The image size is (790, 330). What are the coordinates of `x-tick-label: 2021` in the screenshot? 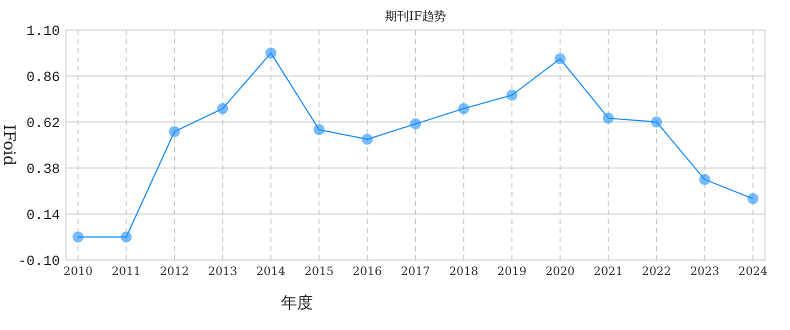 It's located at (608, 271).